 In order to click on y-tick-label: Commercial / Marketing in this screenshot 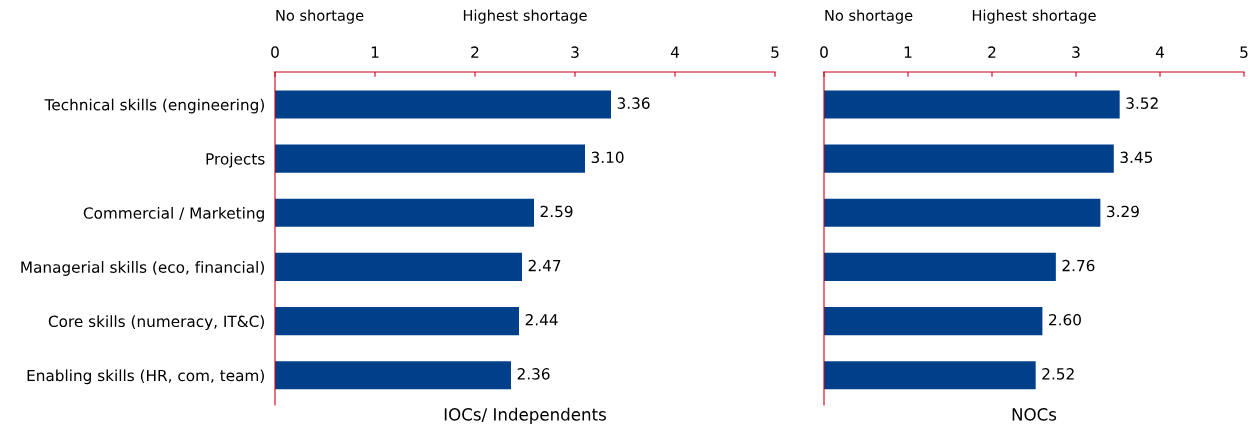, I will do `click(173, 214)`.